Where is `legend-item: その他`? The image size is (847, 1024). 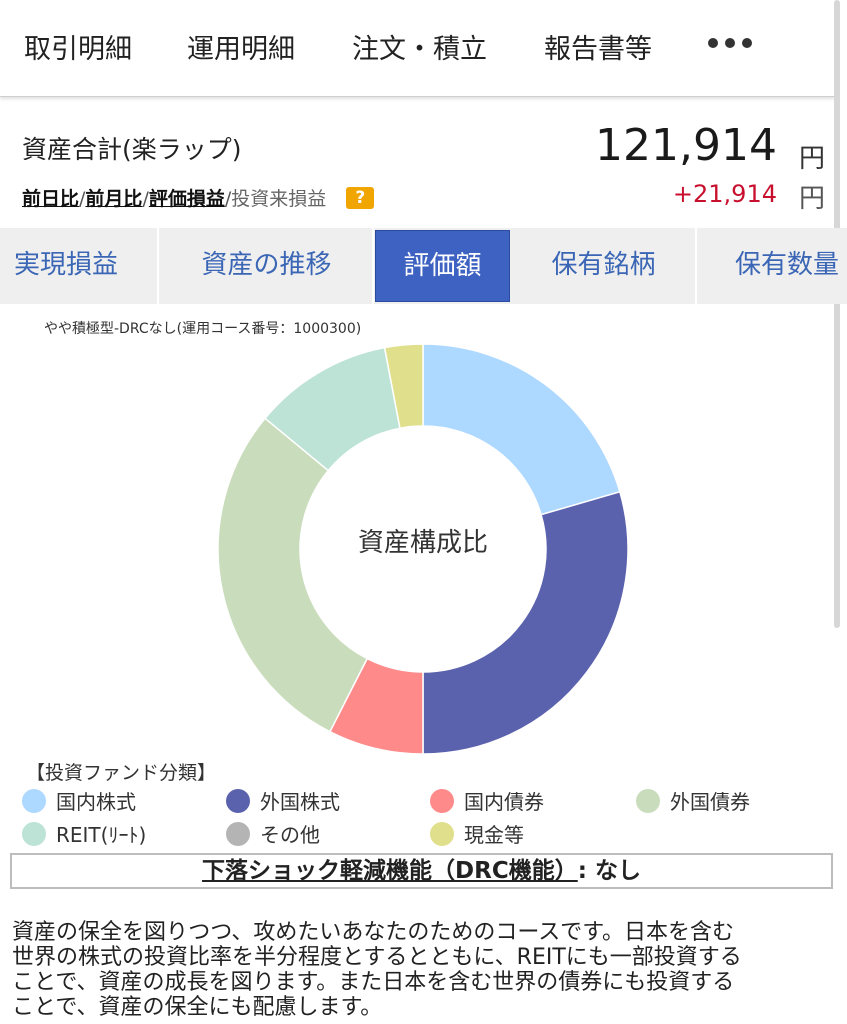
legend-item: その他 is located at coordinates (273, 833).